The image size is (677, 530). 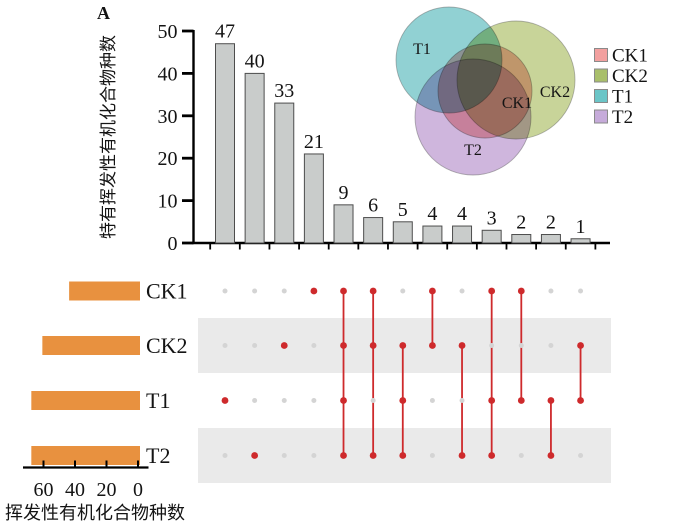 What do you see at coordinates (622, 117) in the screenshot?
I see `legend-label: T2` at bounding box center [622, 117].